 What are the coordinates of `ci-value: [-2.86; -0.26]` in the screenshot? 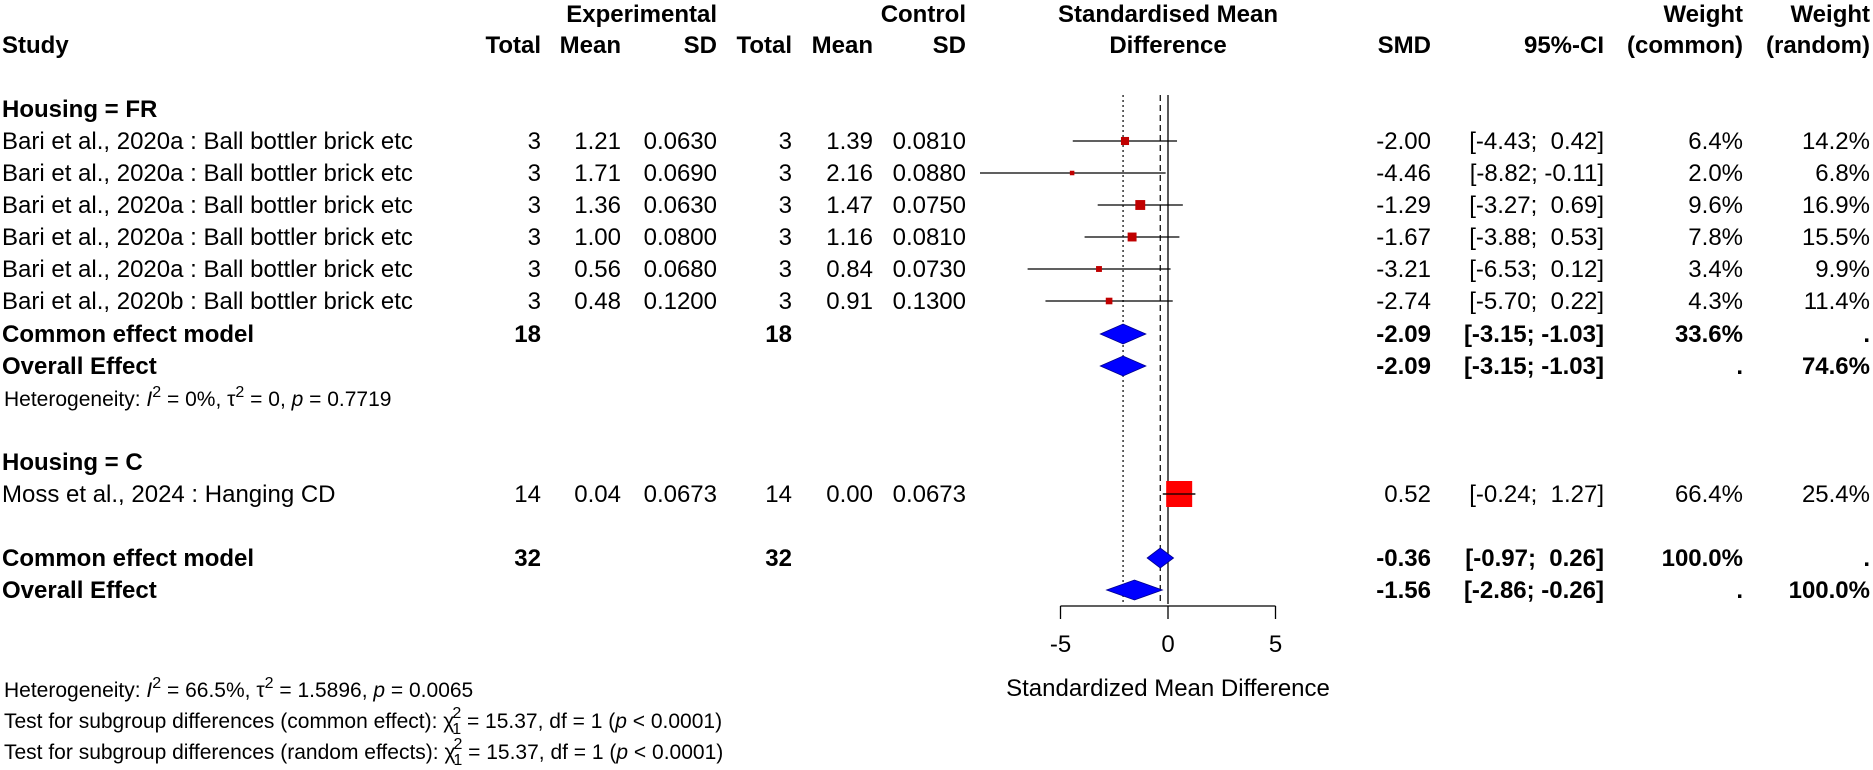 It's located at (1534, 590).